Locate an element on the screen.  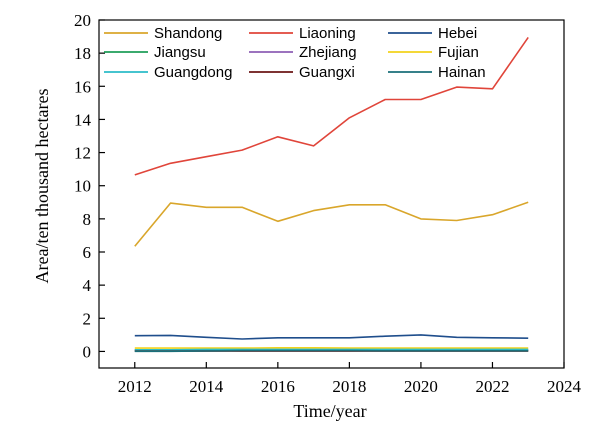
x-axis-ticks: 2012 2014 2016 2018 2020 2022 2024 is located at coordinates (350, 379).